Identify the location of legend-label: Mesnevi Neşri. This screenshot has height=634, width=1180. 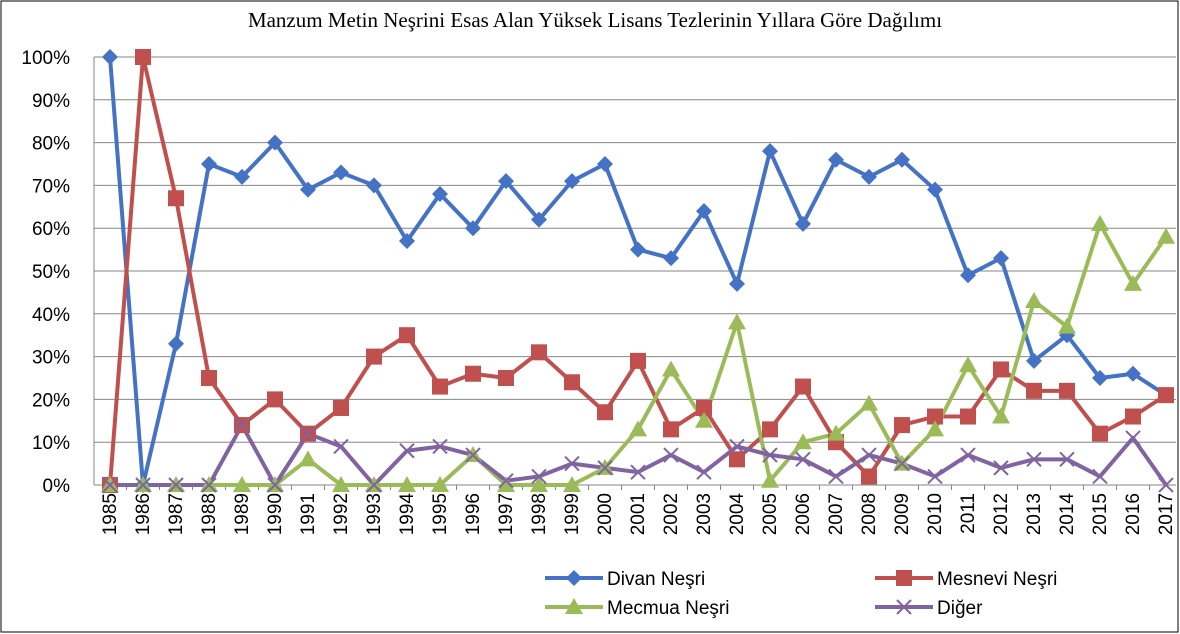
(997, 579).